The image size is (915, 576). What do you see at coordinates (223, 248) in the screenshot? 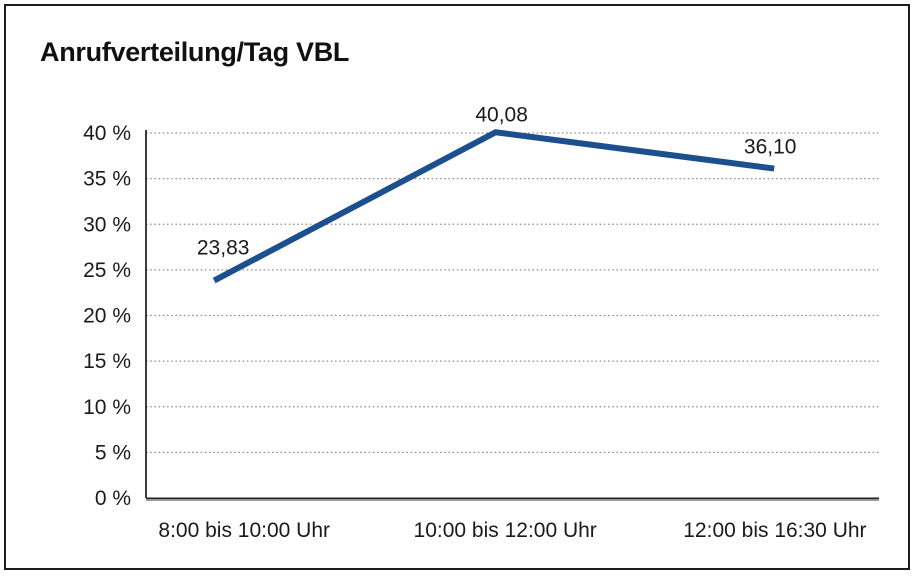
I see `data-label-0: 23,83` at bounding box center [223, 248].